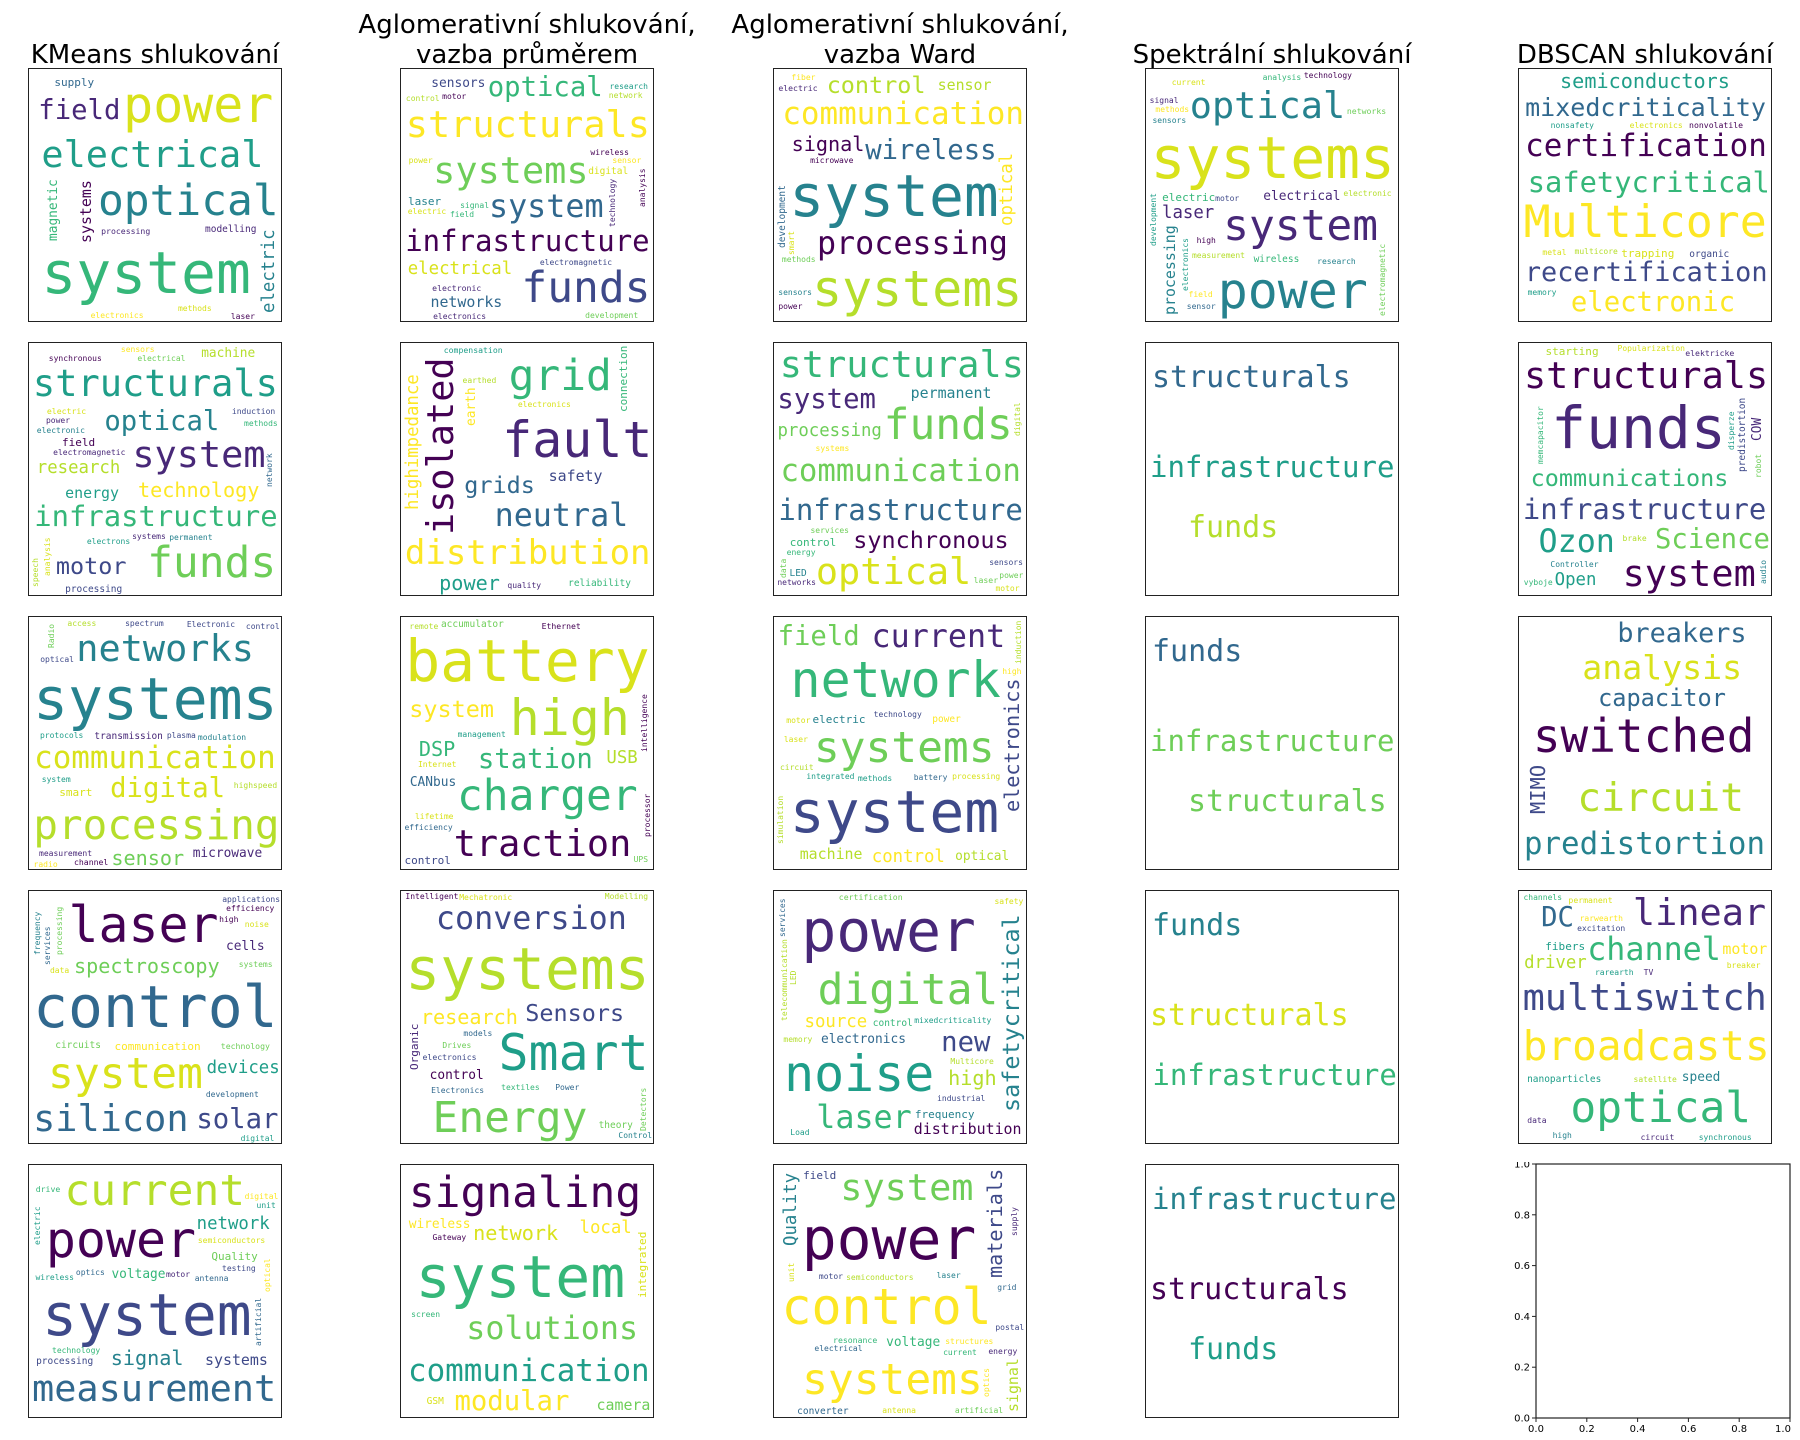 This screenshot has width=1800, height=1440. I want to click on wordcloud-word: transmission, so click(128, 736).